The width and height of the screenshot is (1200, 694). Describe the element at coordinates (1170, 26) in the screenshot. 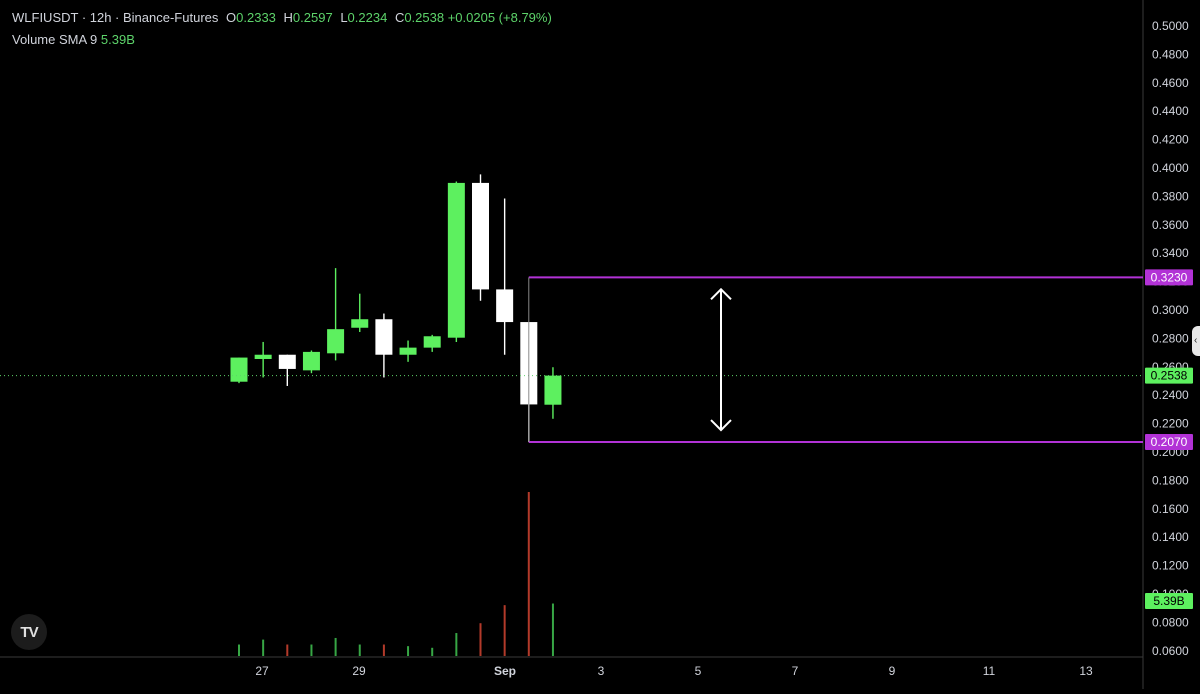

I see `y-tick-label: 0.5000` at that location.